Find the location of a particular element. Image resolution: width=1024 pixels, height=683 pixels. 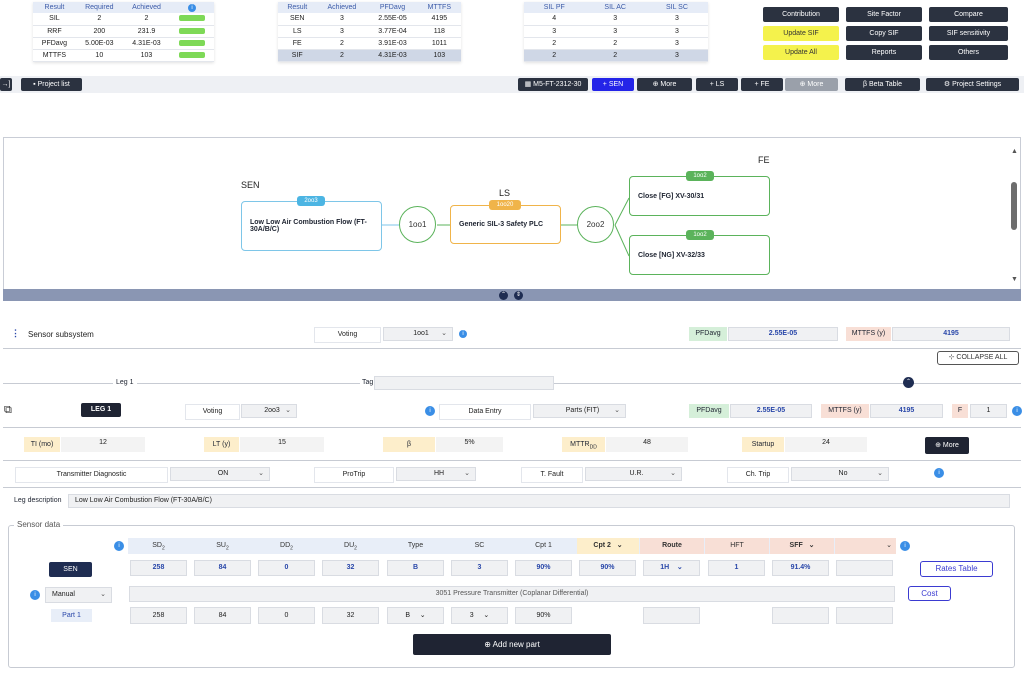

collapse-sidebar-button: →] is located at coordinates (6, 84).